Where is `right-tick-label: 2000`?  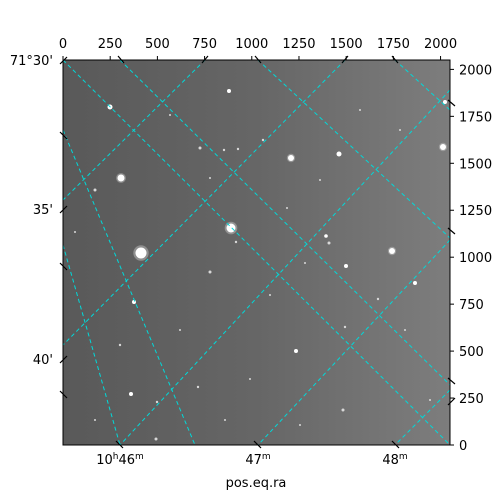 right-tick-label: 2000 is located at coordinates (475, 70).